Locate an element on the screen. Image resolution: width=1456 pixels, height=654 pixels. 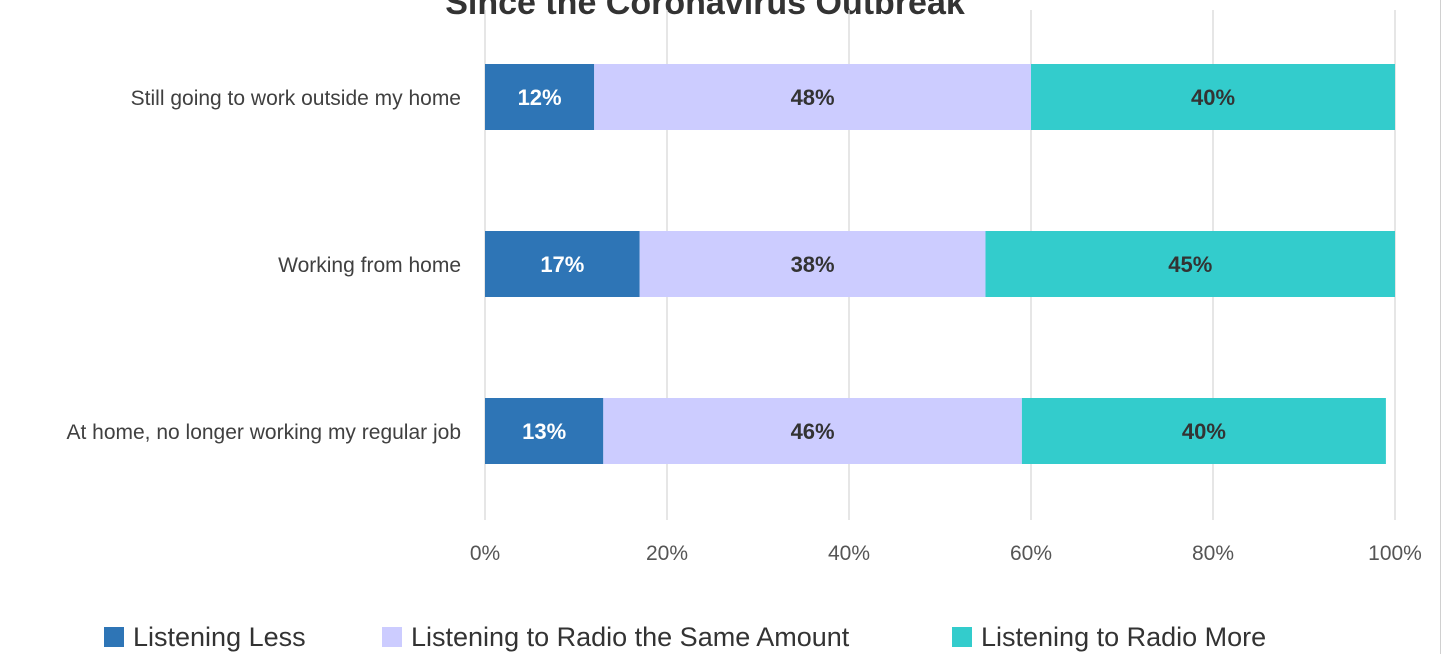
data-label: 46% is located at coordinates (813, 431).